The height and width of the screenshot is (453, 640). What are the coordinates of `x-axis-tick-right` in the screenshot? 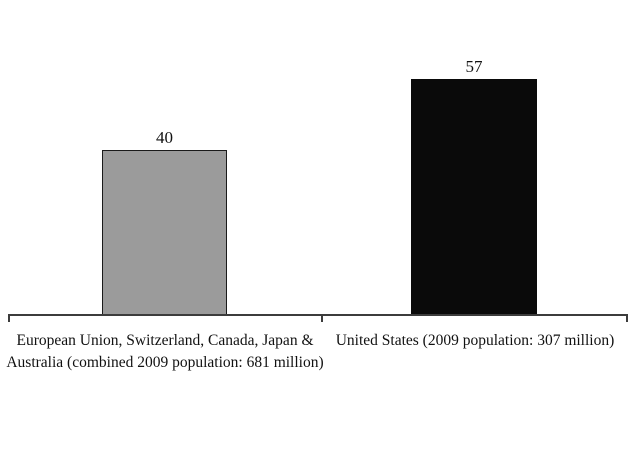 It's located at (627, 319).